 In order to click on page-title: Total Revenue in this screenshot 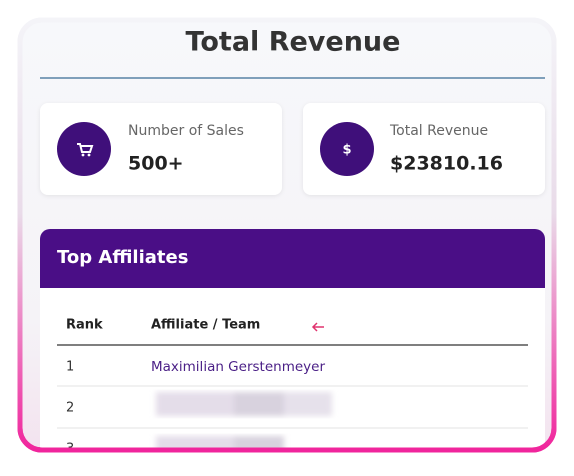, I will do `click(293, 42)`.